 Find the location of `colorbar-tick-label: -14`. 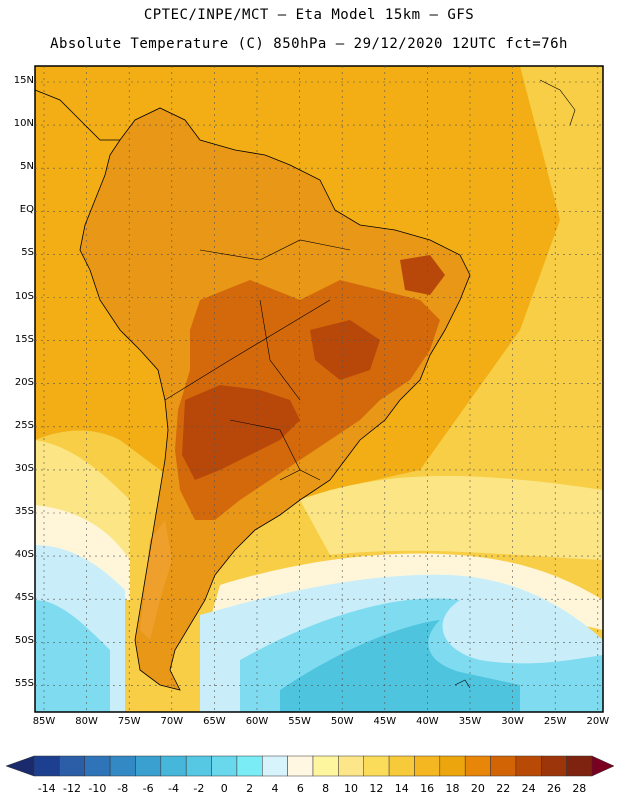

colorbar-tick-label: -14 is located at coordinates (46, 788).